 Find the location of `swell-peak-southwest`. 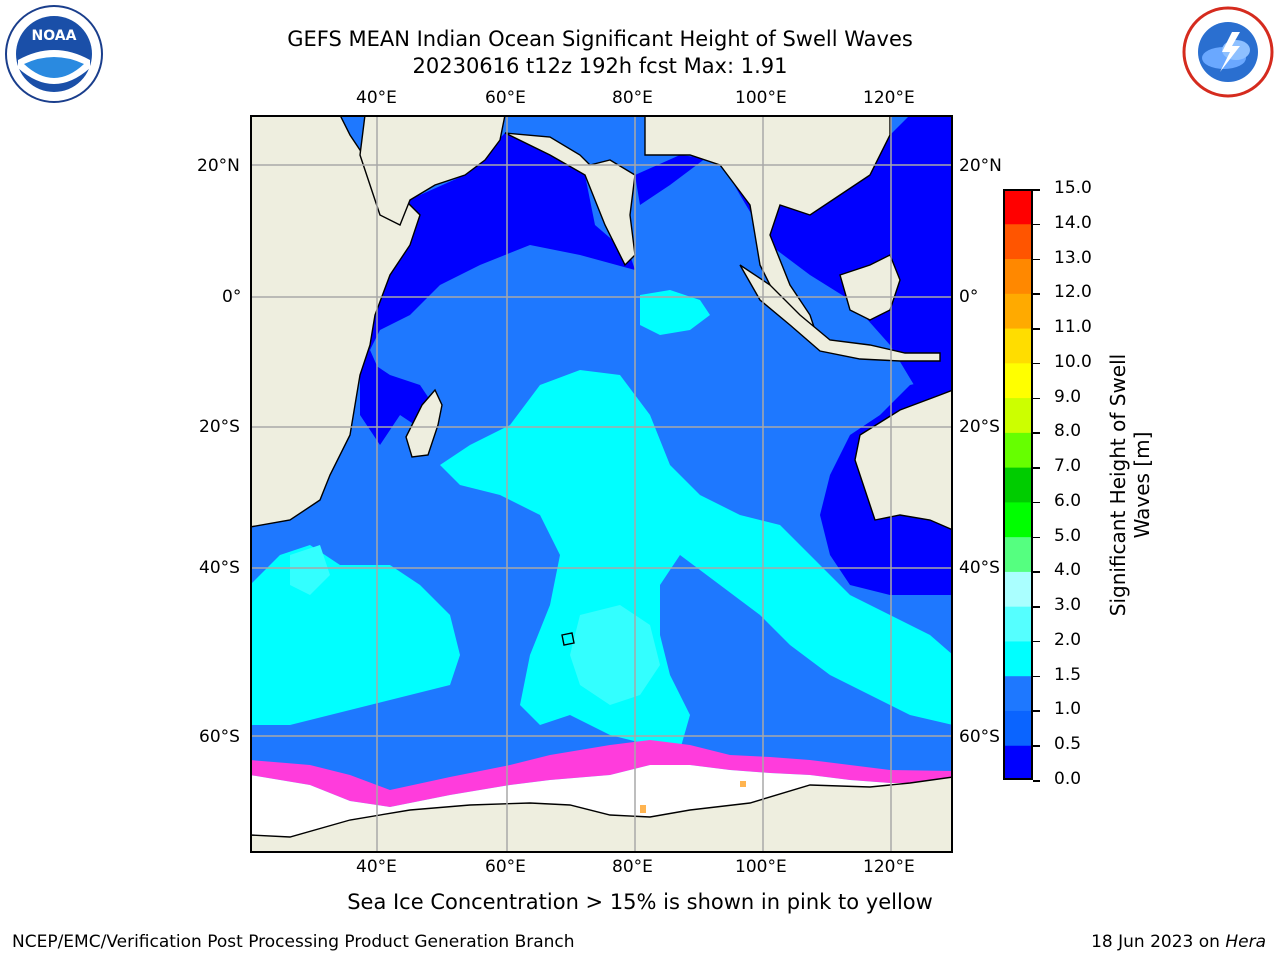

swell-peak-southwest is located at coordinates (310, 570).